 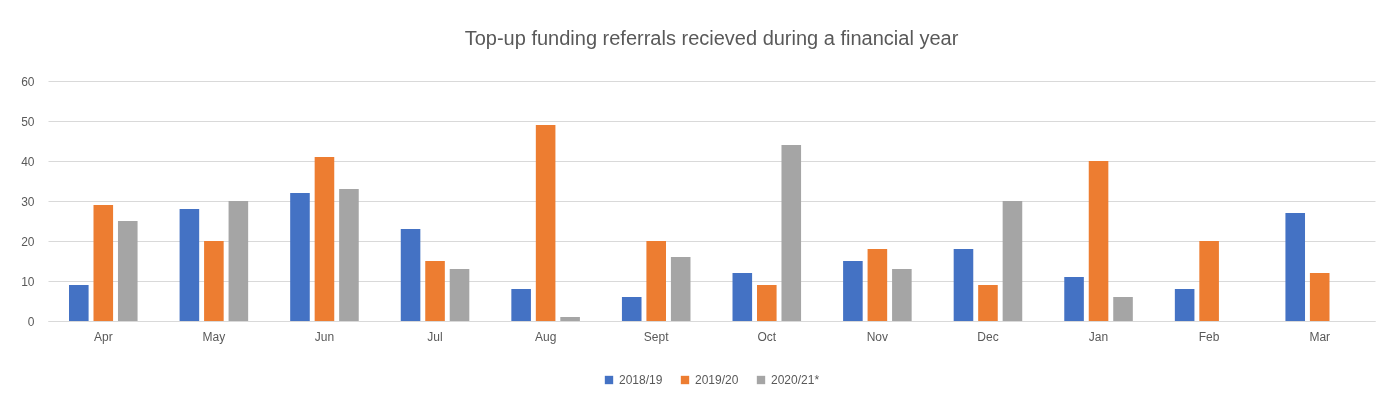 I want to click on y-tick-label: 10, so click(x=28, y=281).